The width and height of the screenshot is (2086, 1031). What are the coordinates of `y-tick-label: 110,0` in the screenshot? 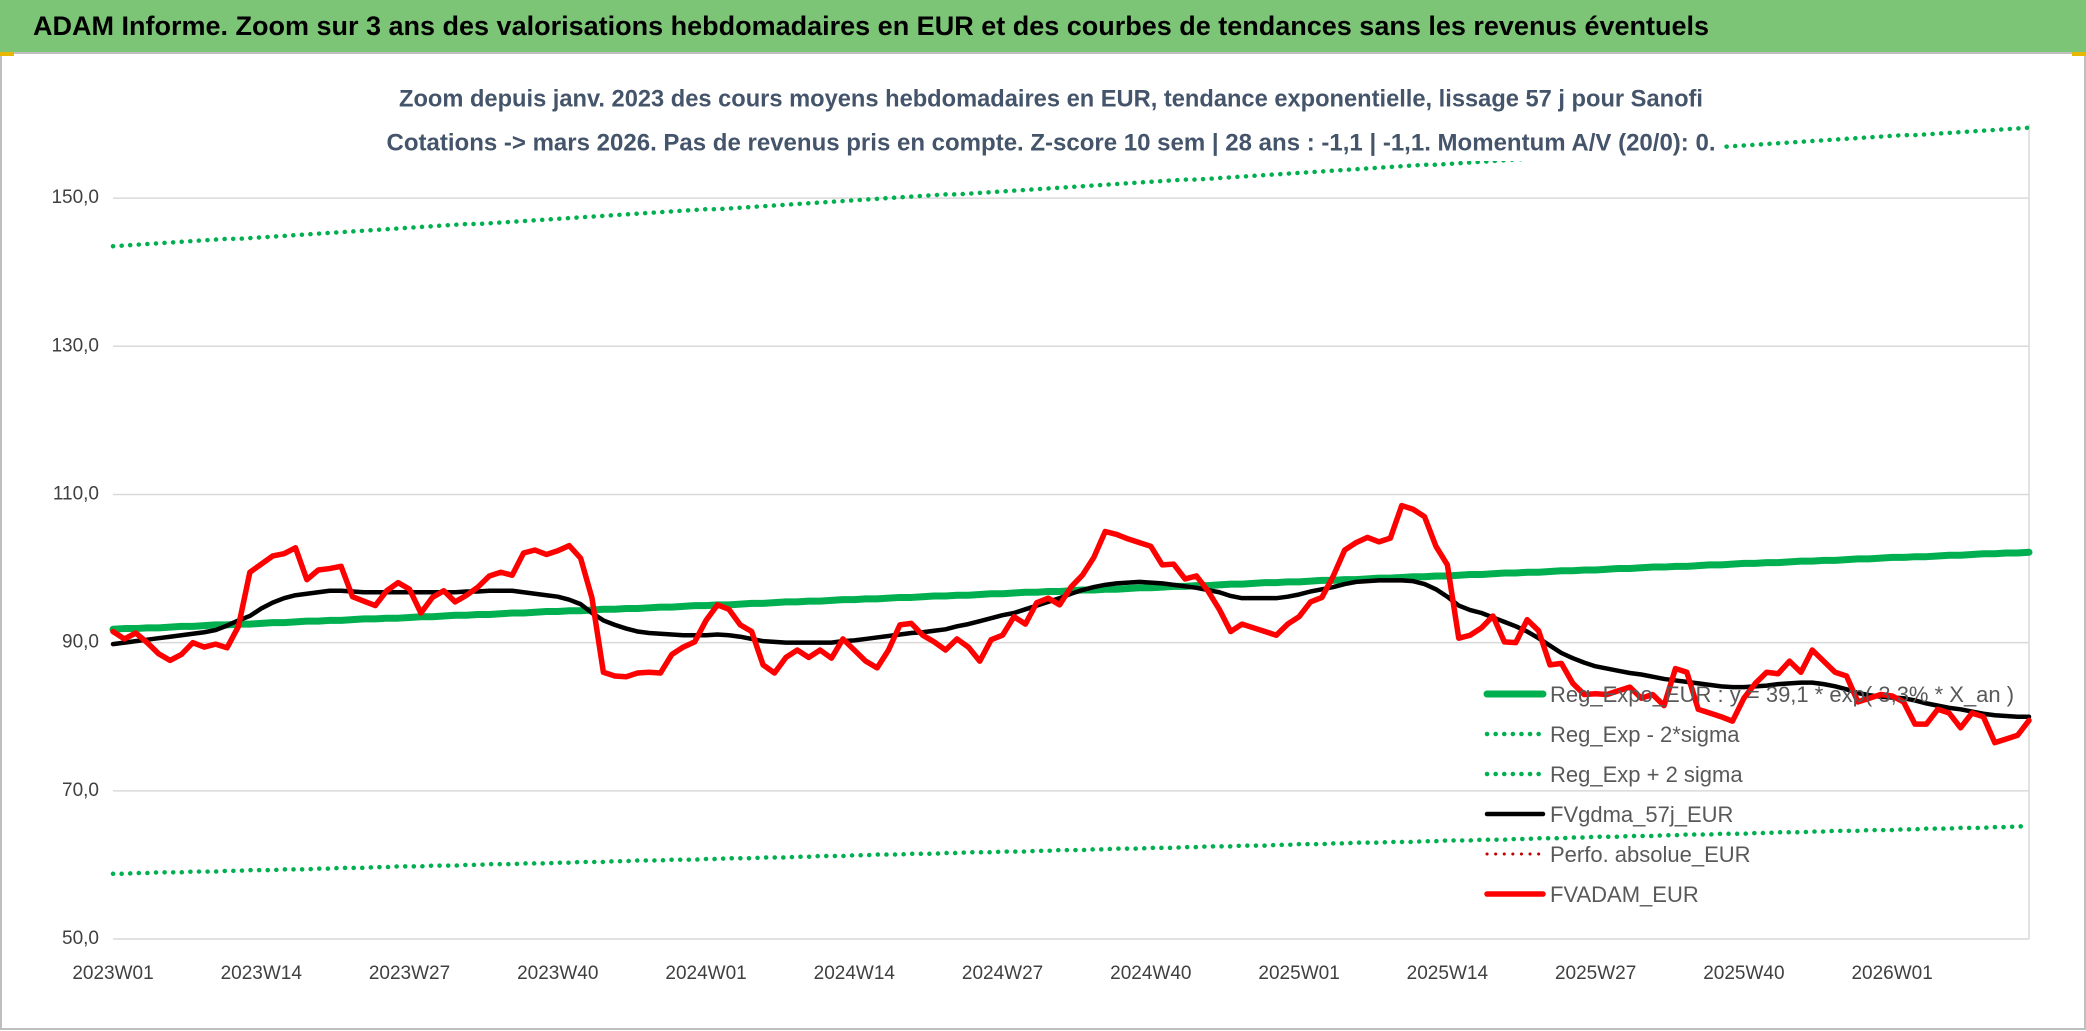 It's located at (76, 493).